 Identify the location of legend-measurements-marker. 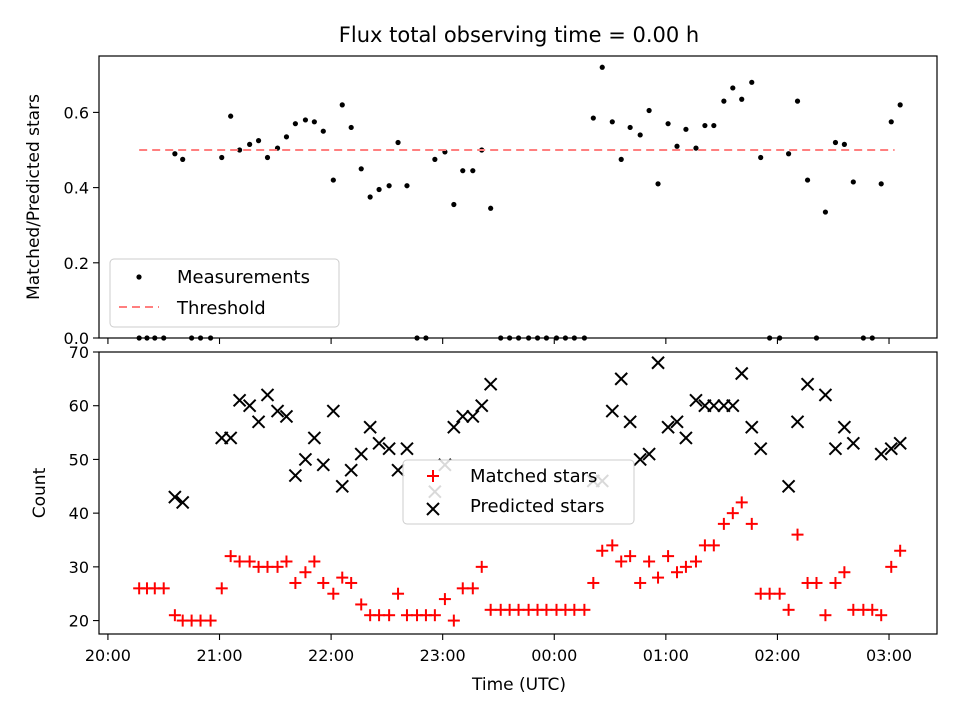
(139, 277).